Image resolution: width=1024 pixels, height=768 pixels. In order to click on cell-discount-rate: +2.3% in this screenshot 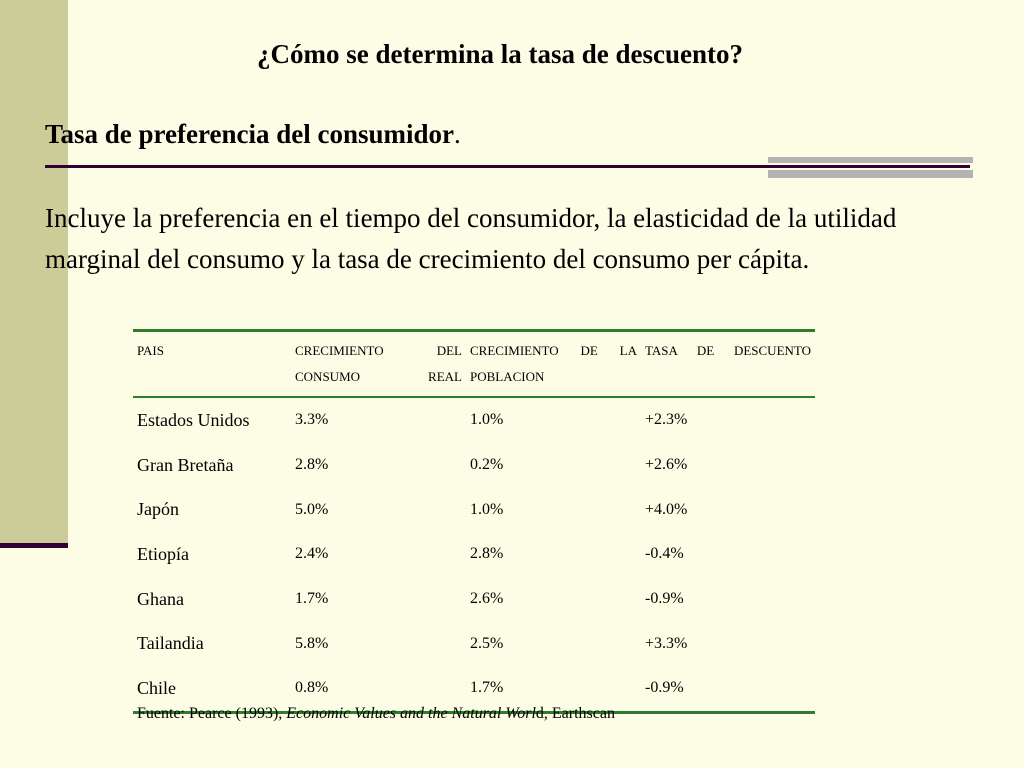, I will do `click(666, 420)`.